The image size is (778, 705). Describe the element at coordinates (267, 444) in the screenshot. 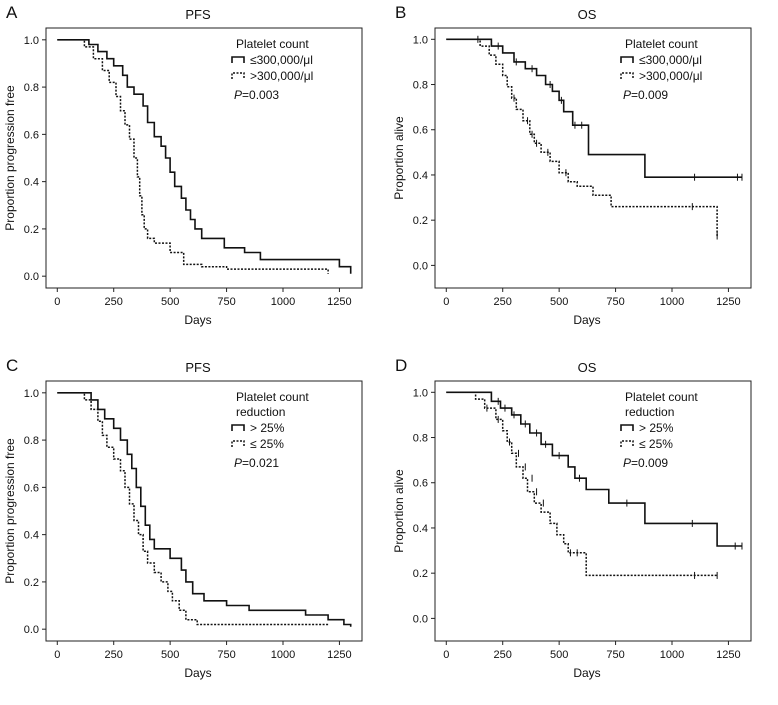

I see `legend-entry: ≤ 25%` at that location.